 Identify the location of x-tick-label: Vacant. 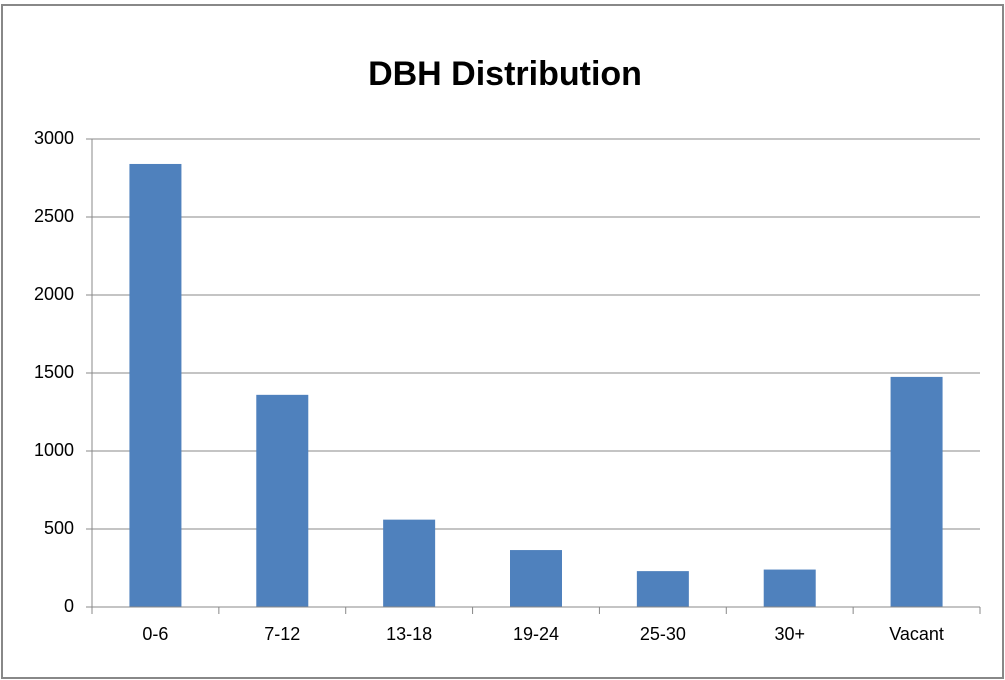
(916, 634).